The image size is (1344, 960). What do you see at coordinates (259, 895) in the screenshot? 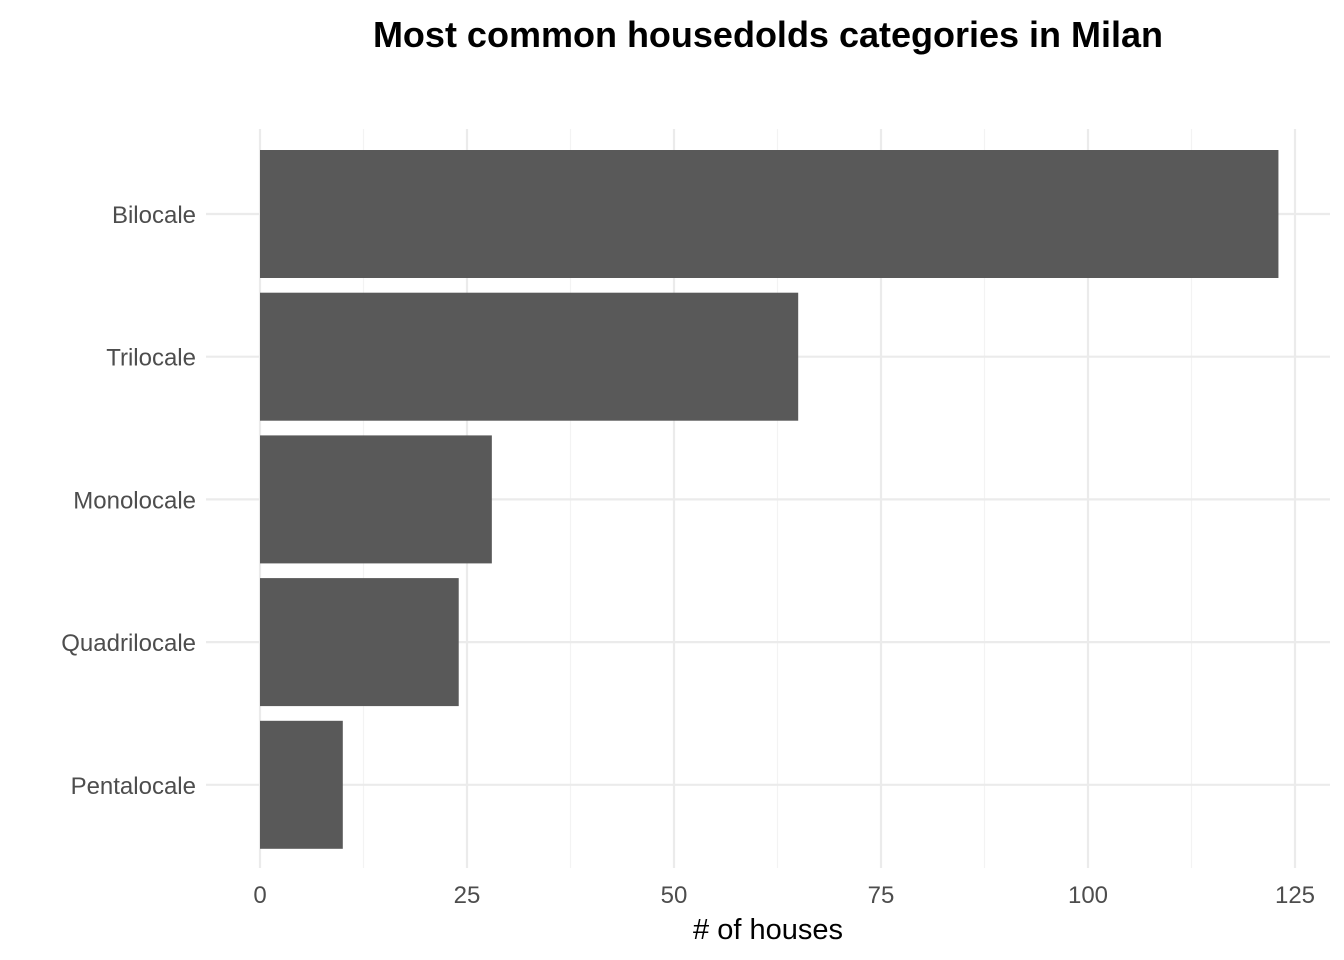
I see `x-tick-label: 0` at bounding box center [259, 895].